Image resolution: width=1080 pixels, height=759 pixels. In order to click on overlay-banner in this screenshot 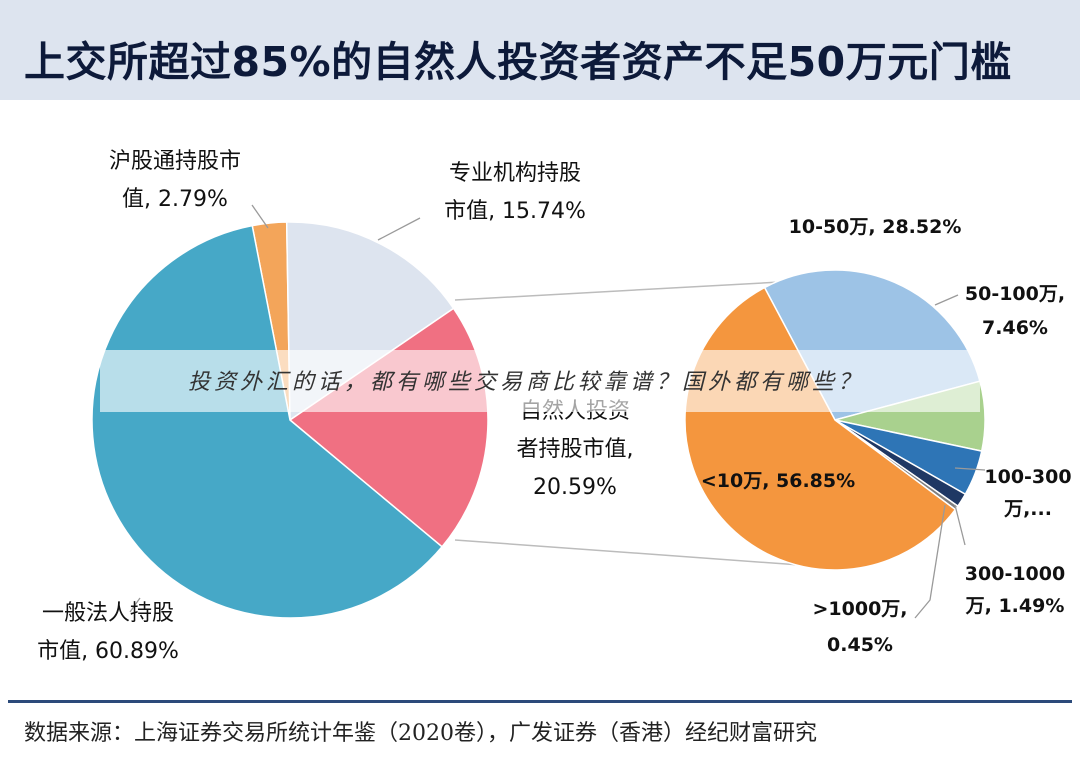, I will do `click(540, 381)`.